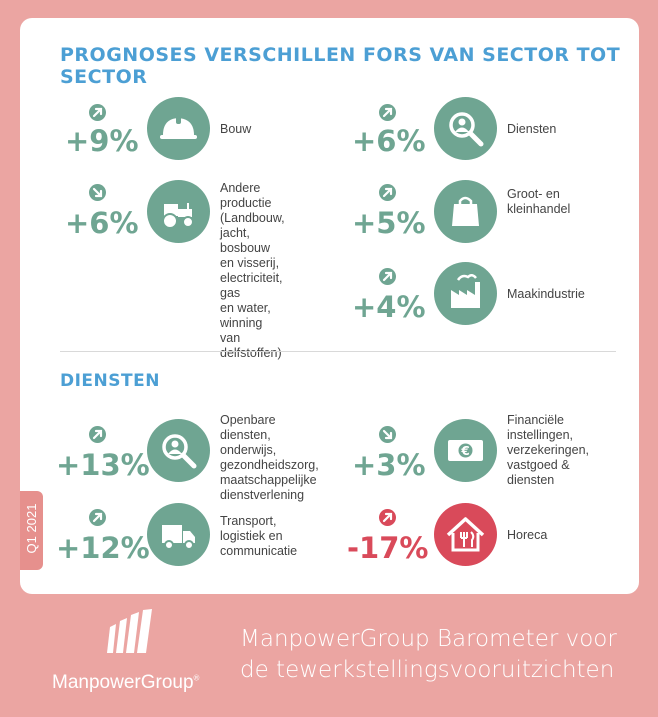 This screenshot has height=717, width=658. I want to click on sector-label: Maakindustrie, so click(546, 294).